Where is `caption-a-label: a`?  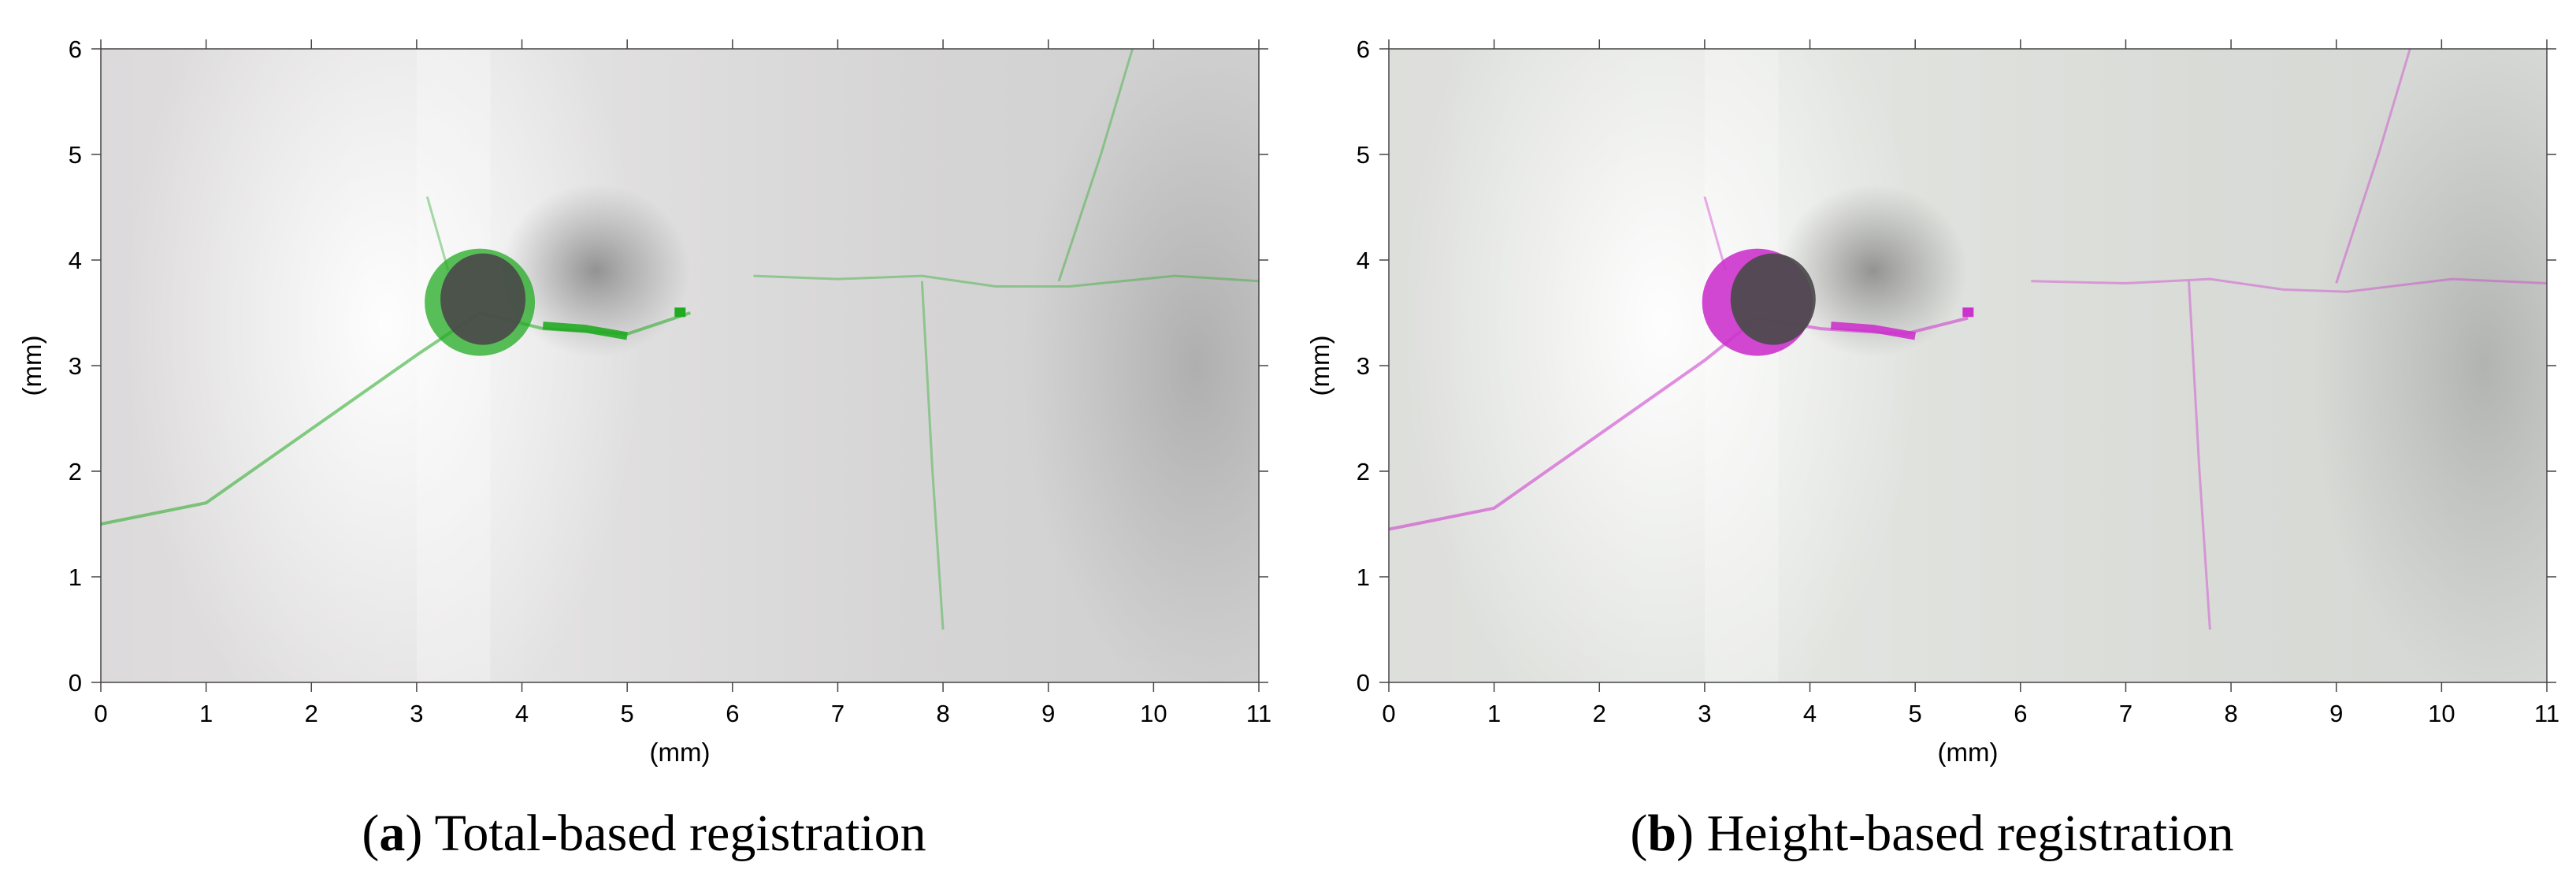 caption-a-label: a is located at coordinates (392, 834).